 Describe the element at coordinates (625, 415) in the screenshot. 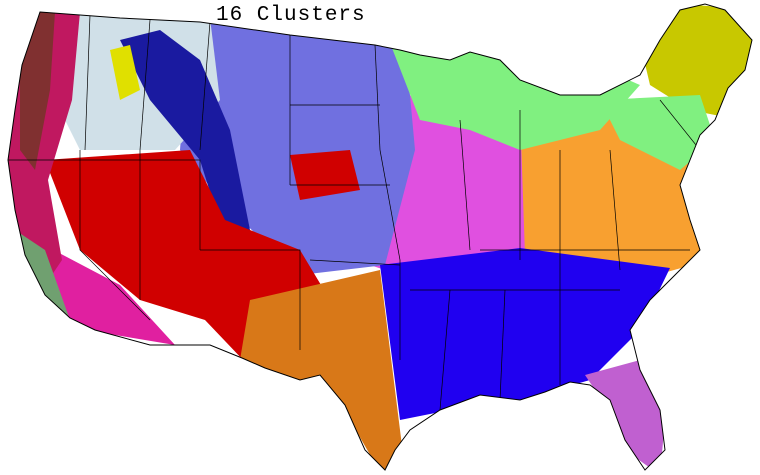

I see `cluster-region-florida` at that location.